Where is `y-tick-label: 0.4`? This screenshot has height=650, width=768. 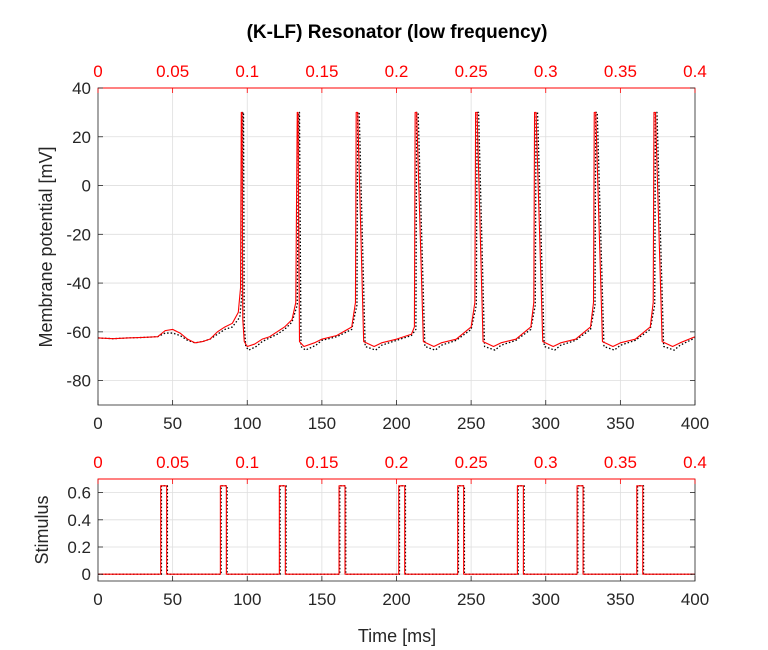 y-tick-label: 0.4 is located at coordinates (79, 520).